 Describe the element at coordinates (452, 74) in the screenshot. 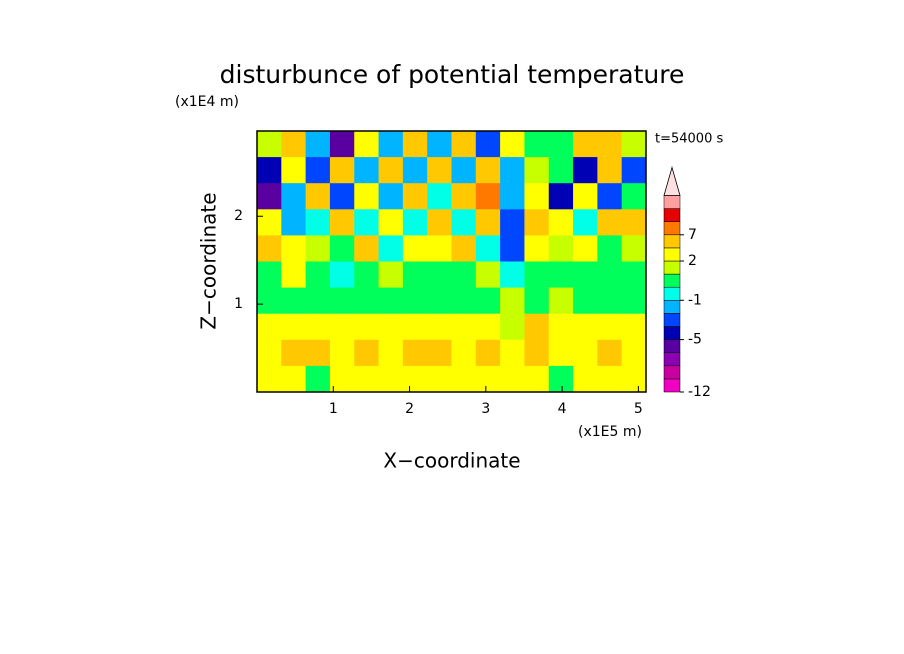

I see `chart-title: disturbunce of potential temperature` at that location.